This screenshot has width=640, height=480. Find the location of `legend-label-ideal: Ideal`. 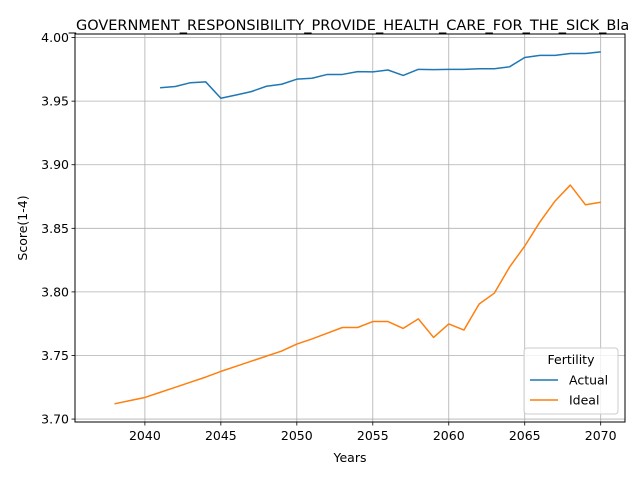

legend-label-ideal: Ideal is located at coordinates (584, 400).